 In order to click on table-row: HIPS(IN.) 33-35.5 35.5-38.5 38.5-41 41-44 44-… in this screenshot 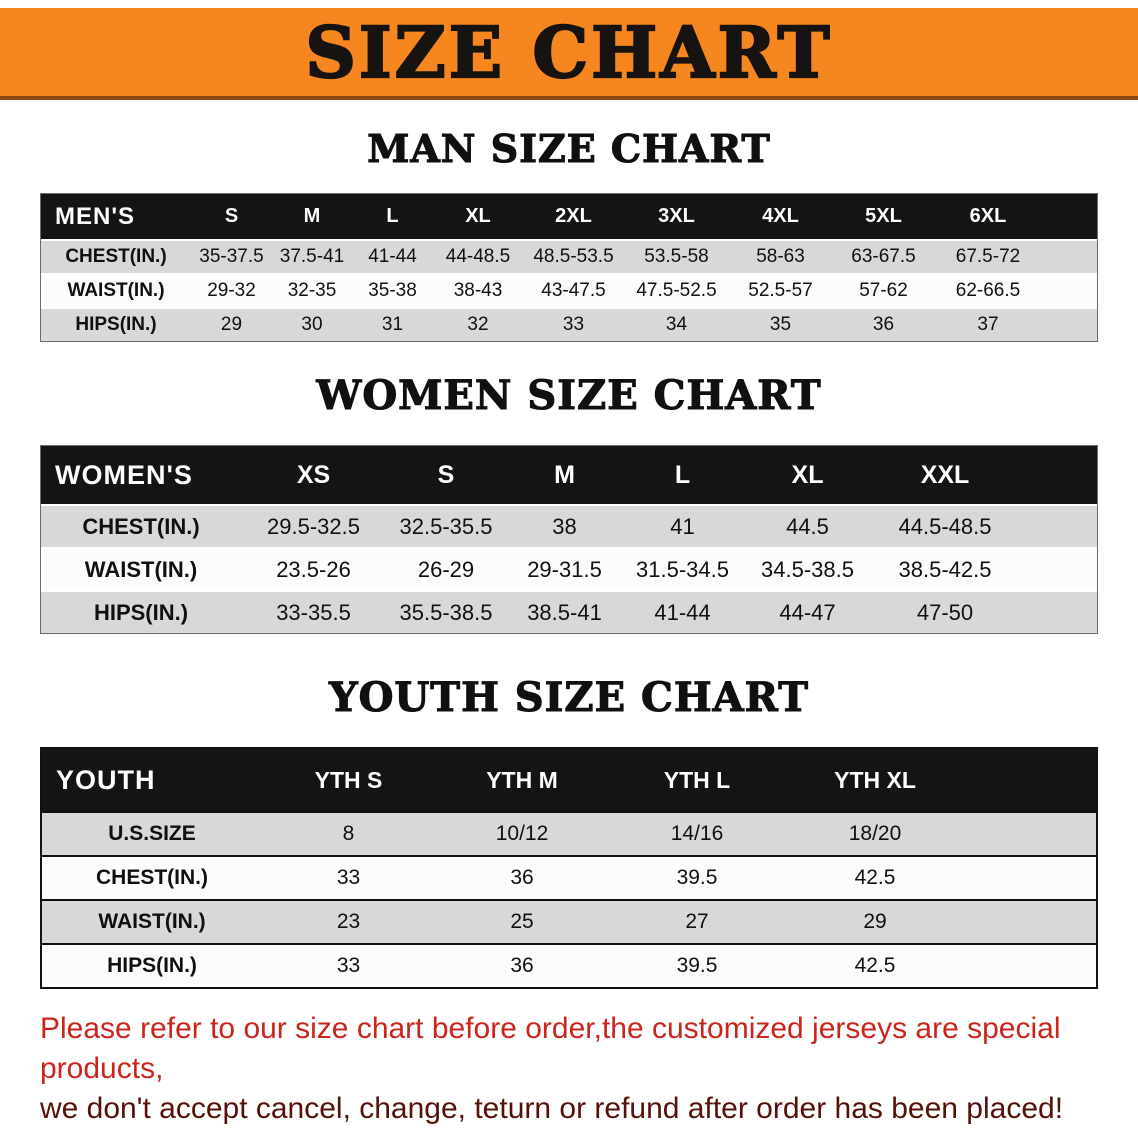, I will do `click(569, 611)`.